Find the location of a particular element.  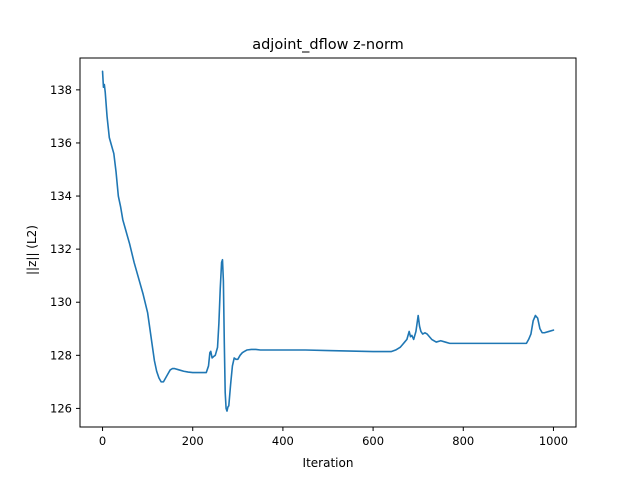

chart-title: adjoint_dflow z-norm is located at coordinates (328, 45).